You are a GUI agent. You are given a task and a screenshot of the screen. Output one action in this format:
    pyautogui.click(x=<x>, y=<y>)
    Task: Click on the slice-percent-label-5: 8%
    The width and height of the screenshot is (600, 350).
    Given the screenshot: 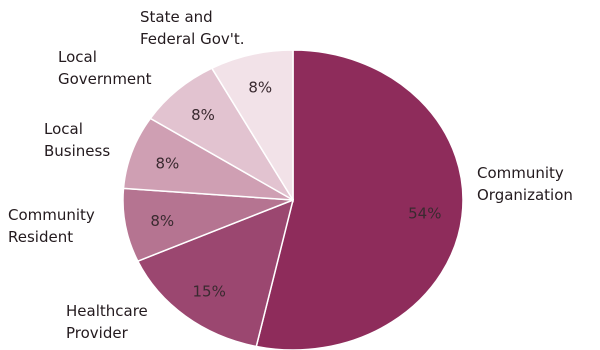 What is the action you would take?
    pyautogui.click(x=260, y=88)
    